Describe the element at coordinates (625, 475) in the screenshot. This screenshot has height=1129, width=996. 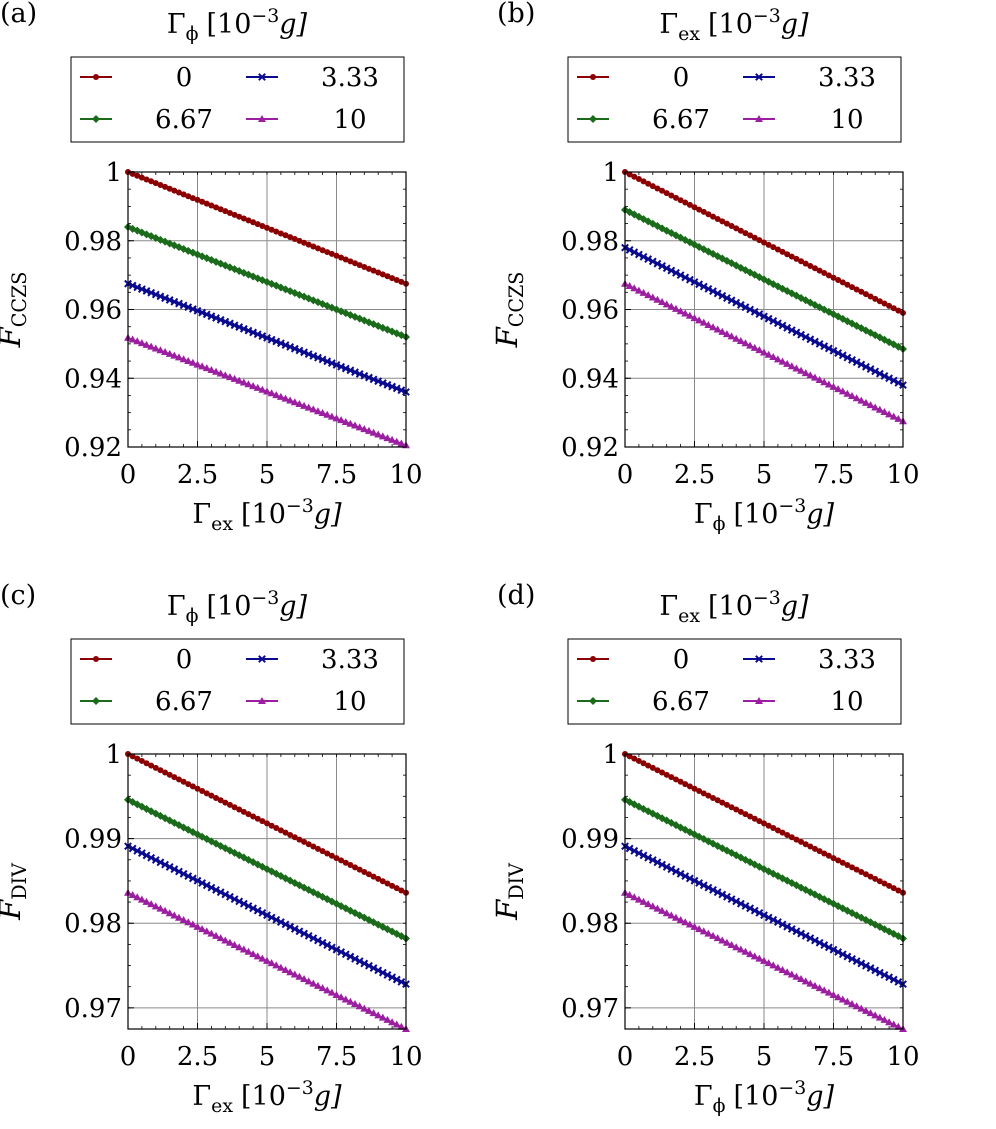
I see `x-tick-label: 0` at that location.